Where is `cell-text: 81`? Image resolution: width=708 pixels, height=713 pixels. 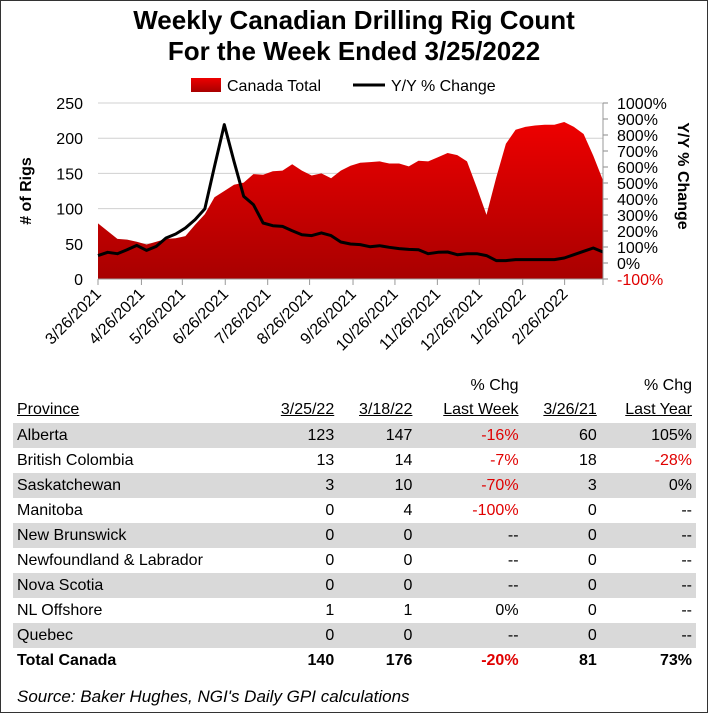
cell-text: 81 is located at coordinates (587, 660).